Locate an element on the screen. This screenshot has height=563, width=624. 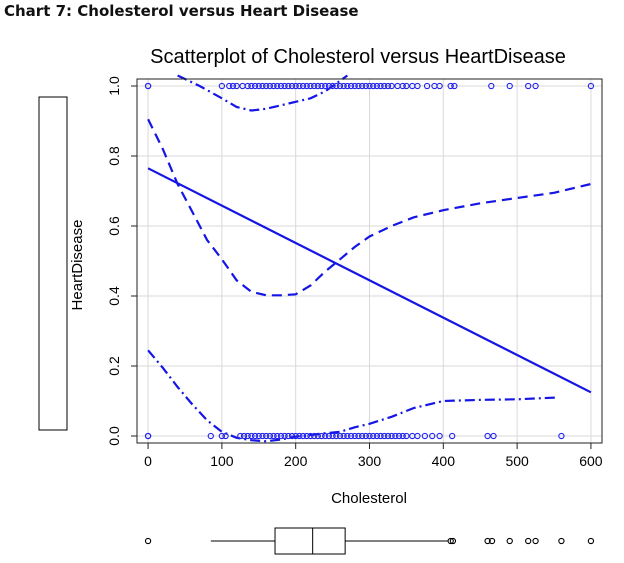
y-marginal-box is located at coordinates (53, 263).